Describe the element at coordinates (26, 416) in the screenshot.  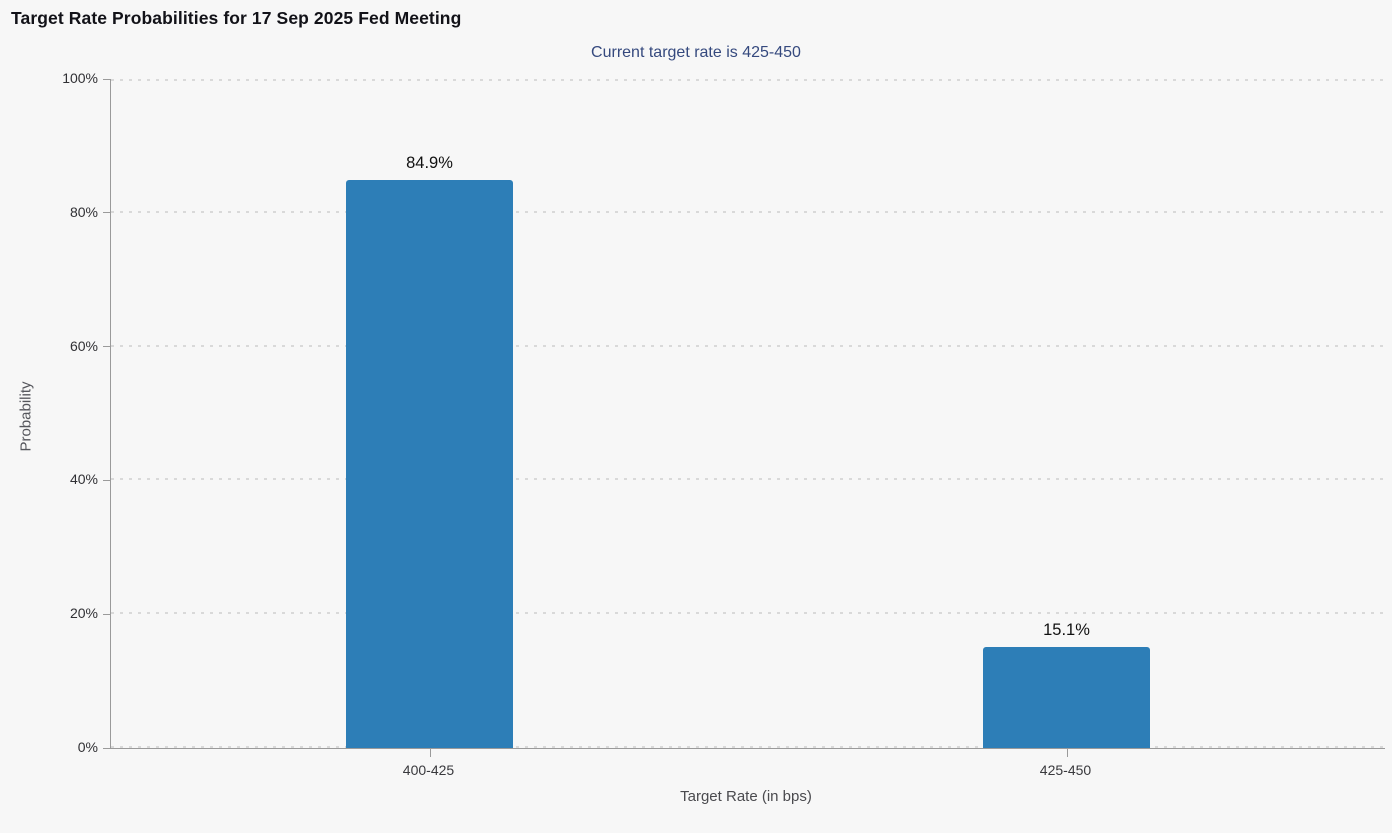
I see `y-axis-title: Probability` at that location.